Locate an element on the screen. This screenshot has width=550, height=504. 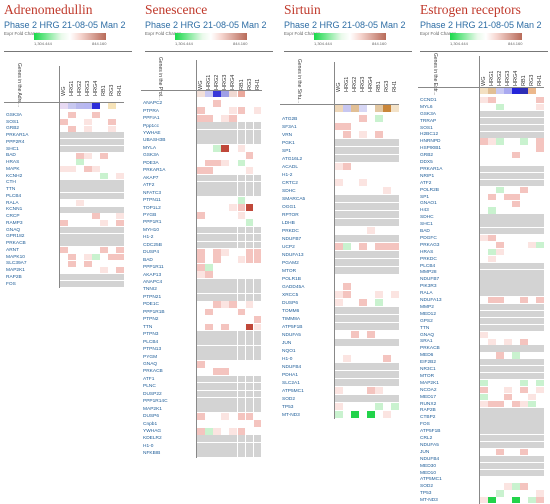
gene-label: PTPN2 is located at coordinates (151, 320).